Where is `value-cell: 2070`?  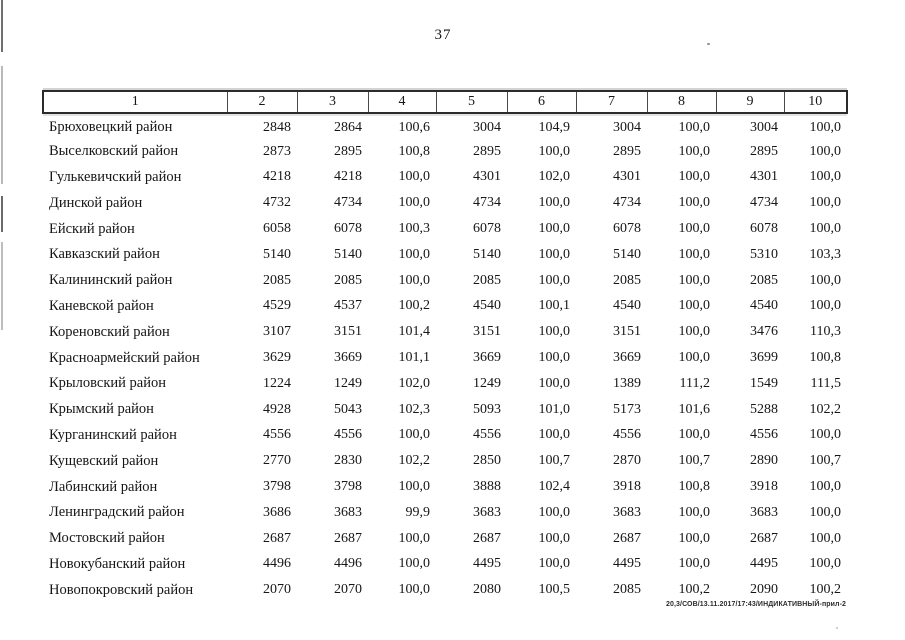
value-cell: 2070 is located at coordinates (348, 590).